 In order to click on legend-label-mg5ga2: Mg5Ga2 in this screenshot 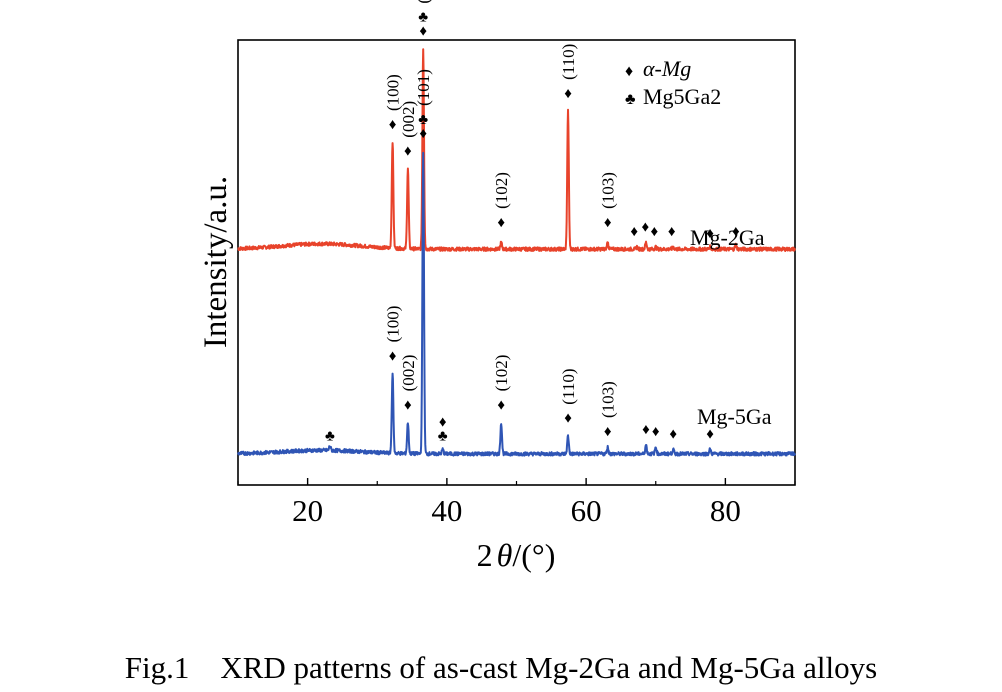, I will do `click(682, 96)`.